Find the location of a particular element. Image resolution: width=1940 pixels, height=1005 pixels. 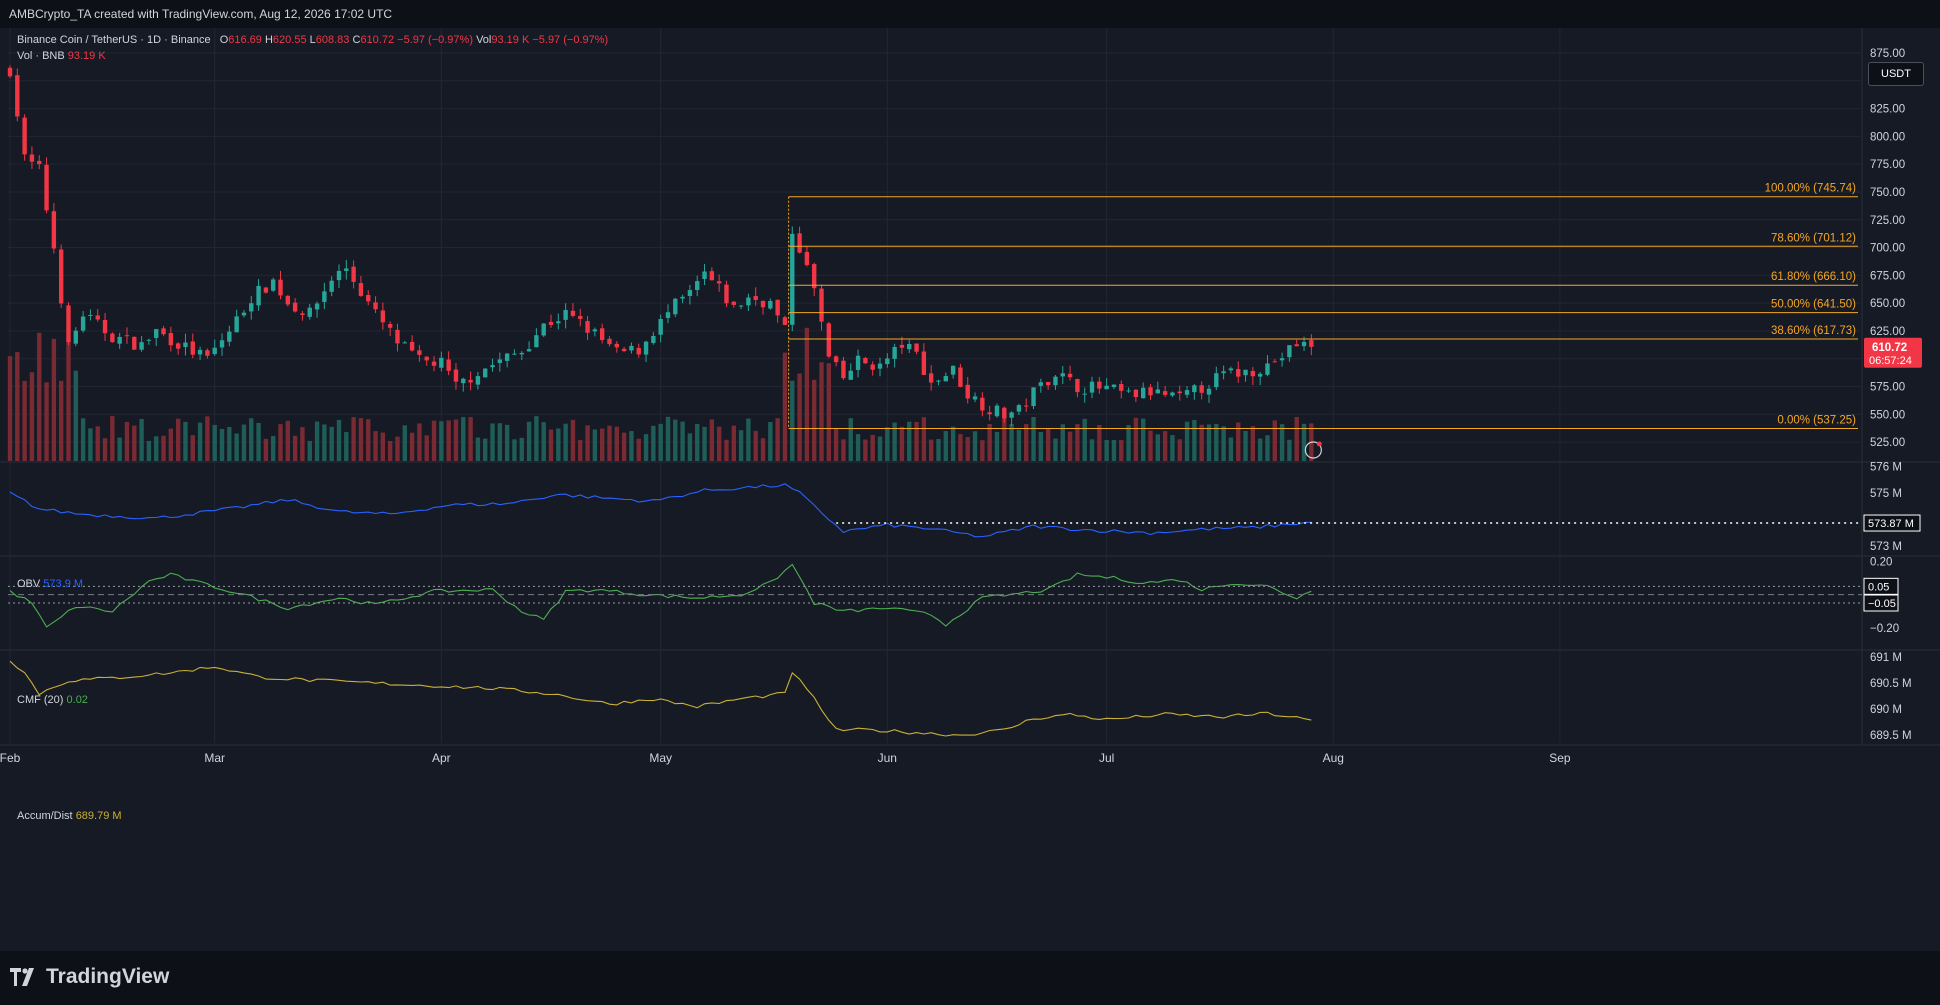

time-axis-label: Mar is located at coordinates (214, 758).